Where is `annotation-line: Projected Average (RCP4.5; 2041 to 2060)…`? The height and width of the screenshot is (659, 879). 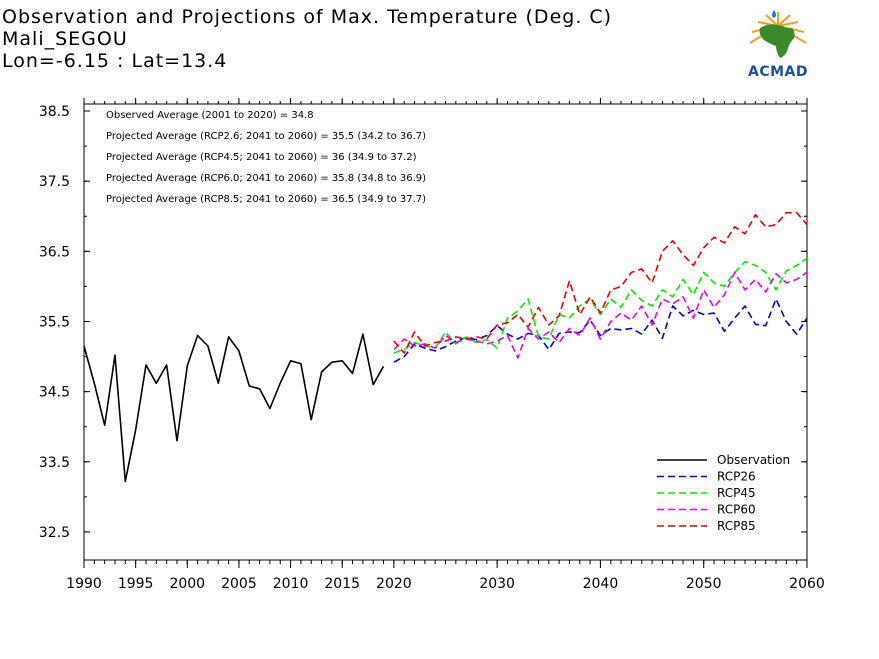 annotation-line: Projected Average (RCP4.5; 2041 to 2060)… is located at coordinates (261, 157).